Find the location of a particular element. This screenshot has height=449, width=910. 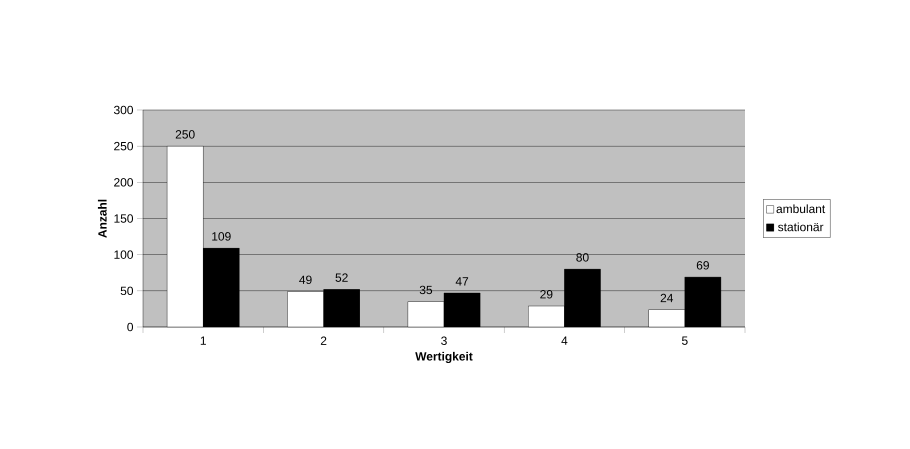

y-axis-title: Anzahl is located at coordinates (102, 219).